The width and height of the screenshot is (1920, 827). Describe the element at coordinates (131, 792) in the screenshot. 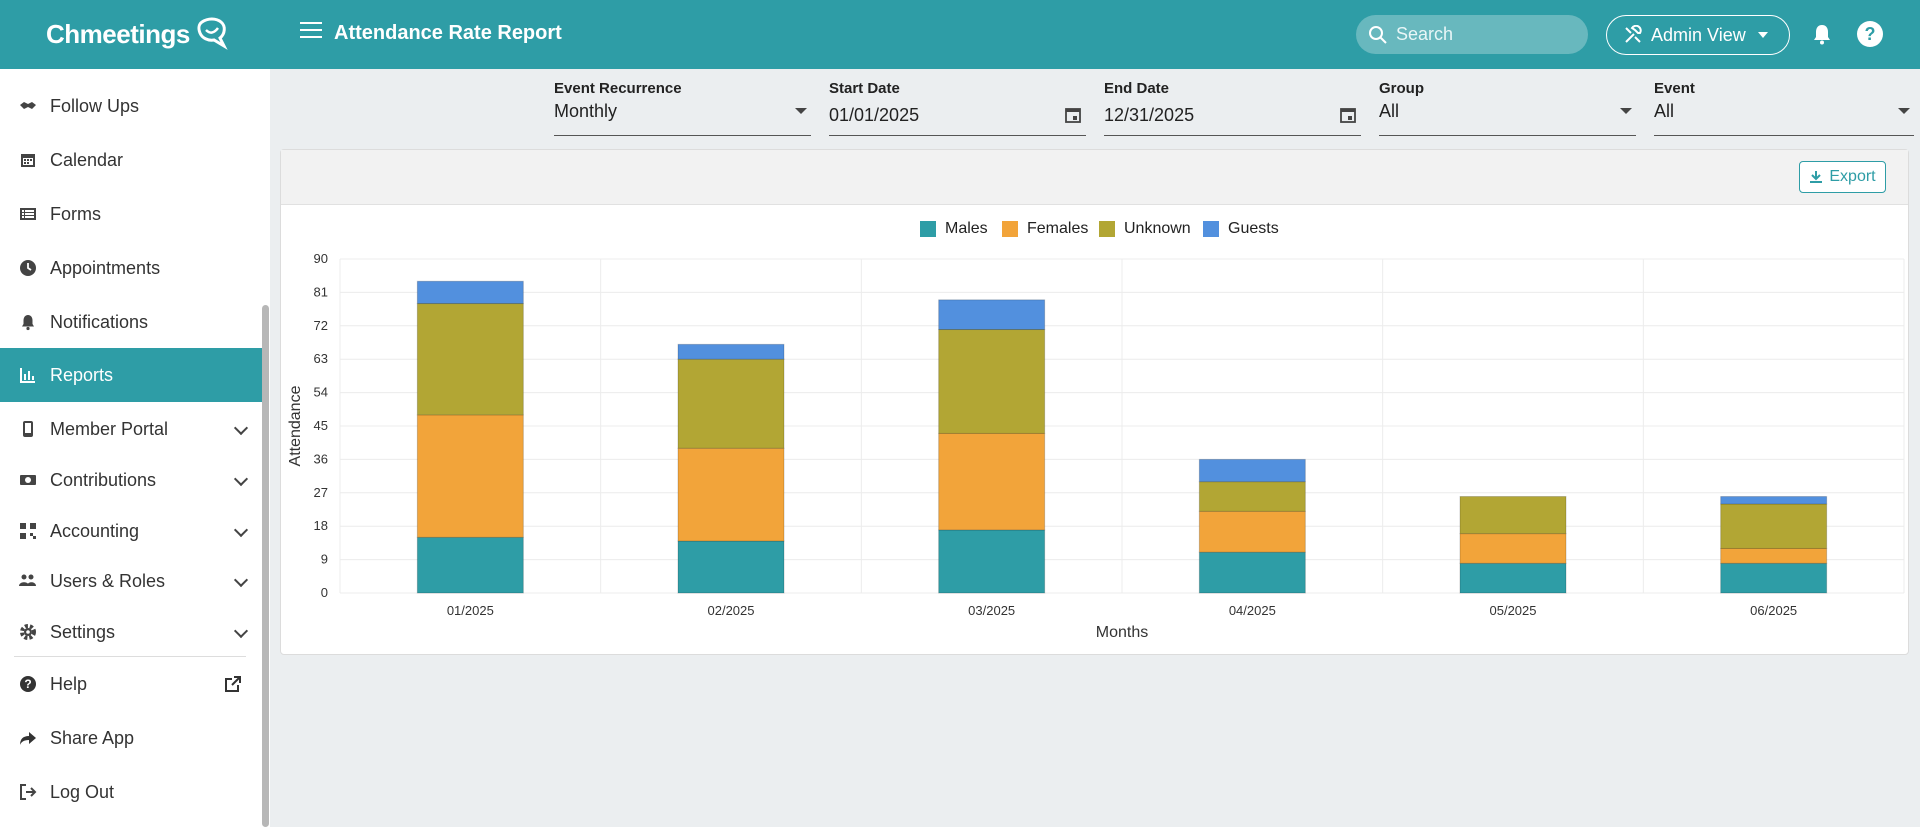

I see `sidebar-item-log-out: Log Out` at that location.